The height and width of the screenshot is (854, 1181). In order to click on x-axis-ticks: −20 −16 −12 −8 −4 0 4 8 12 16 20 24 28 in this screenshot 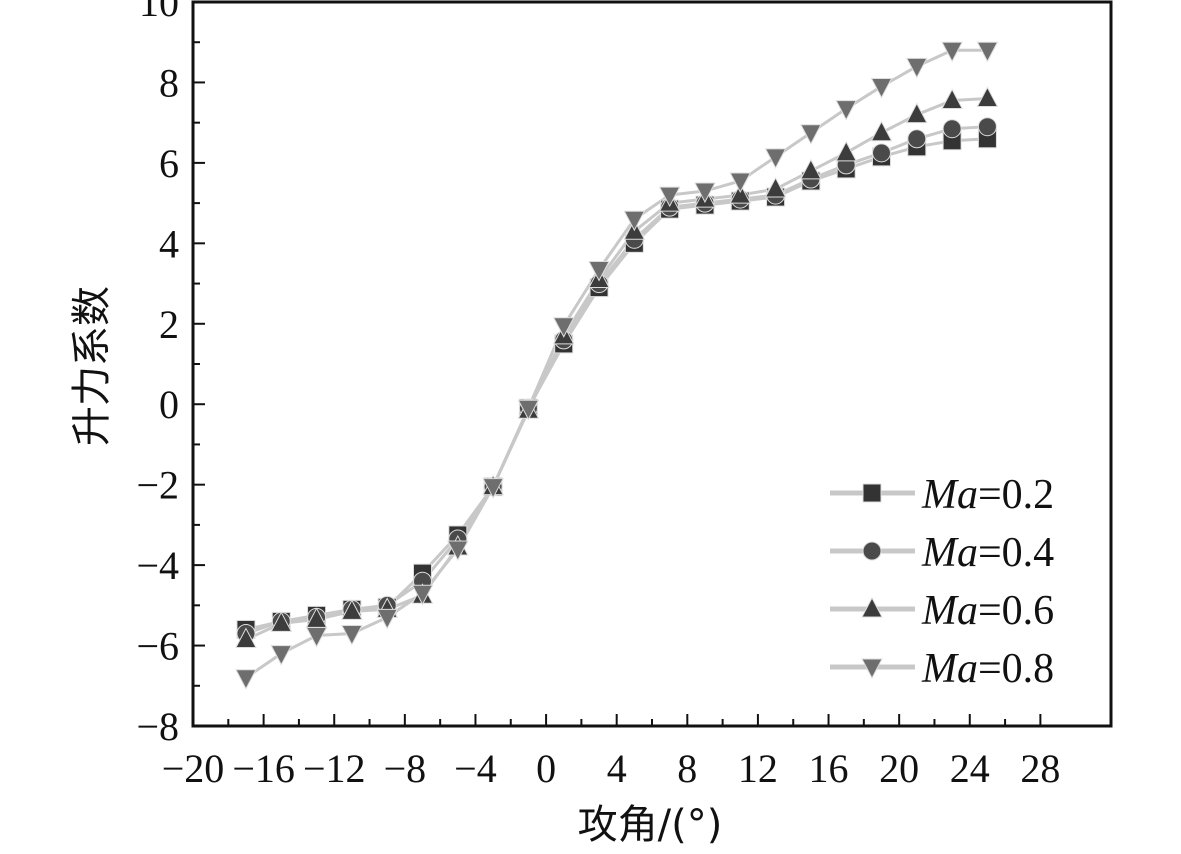, I will do `click(611, 752)`.